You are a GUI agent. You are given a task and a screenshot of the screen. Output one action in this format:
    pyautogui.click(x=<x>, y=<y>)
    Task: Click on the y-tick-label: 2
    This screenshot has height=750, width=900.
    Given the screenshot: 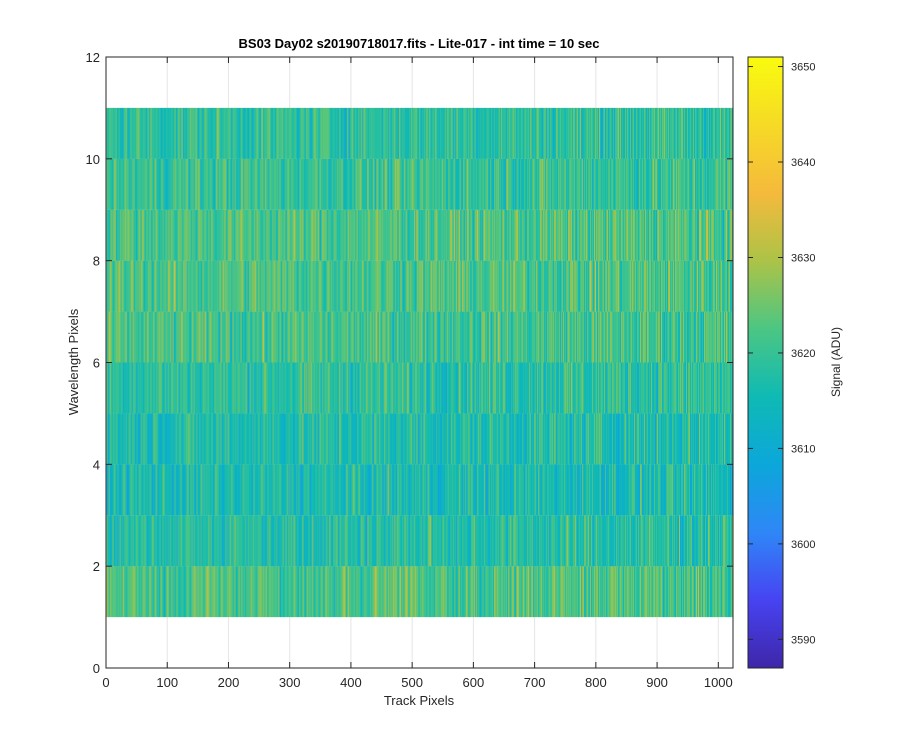 What is the action you would take?
    pyautogui.click(x=96, y=566)
    